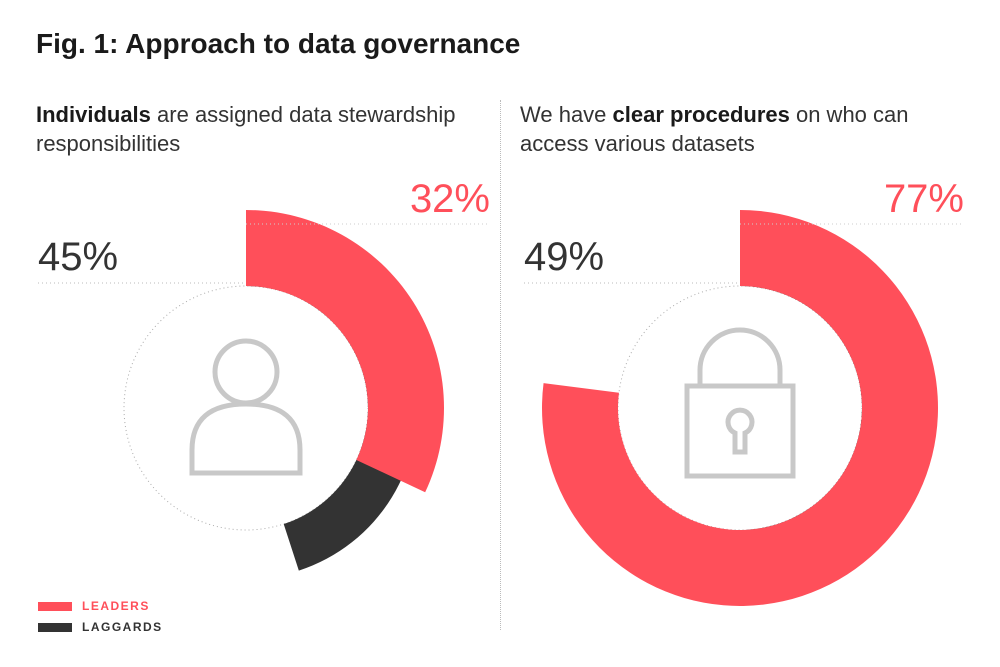 The image size is (1000, 667). I want to click on heading-emphasis: clear procedures, so click(701, 114).